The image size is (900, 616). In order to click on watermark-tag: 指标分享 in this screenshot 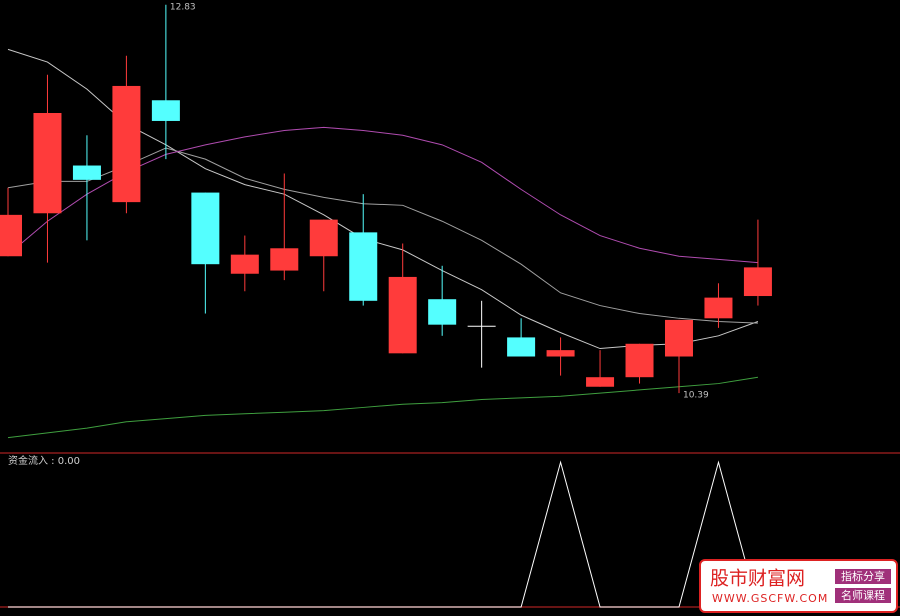, I will do `click(863, 576)`.